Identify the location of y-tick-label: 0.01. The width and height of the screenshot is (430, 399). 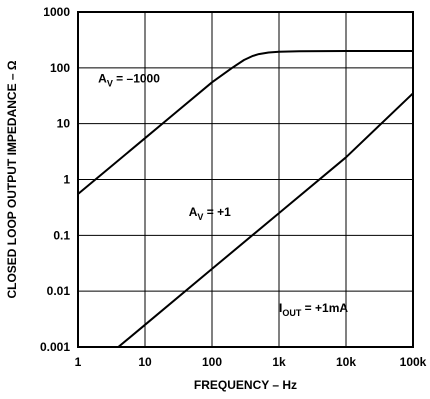
(59, 291).